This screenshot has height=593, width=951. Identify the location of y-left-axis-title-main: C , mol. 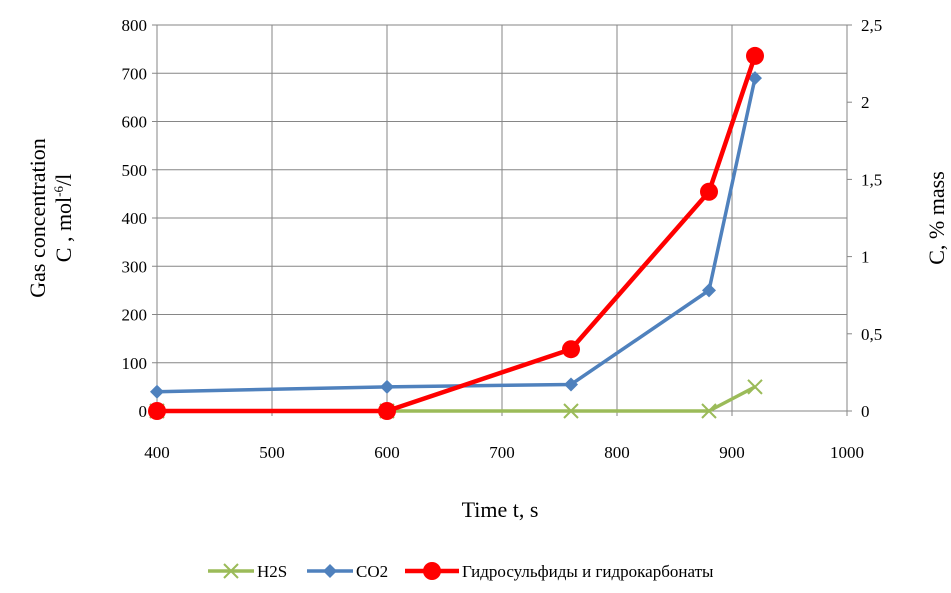
(63, 229).